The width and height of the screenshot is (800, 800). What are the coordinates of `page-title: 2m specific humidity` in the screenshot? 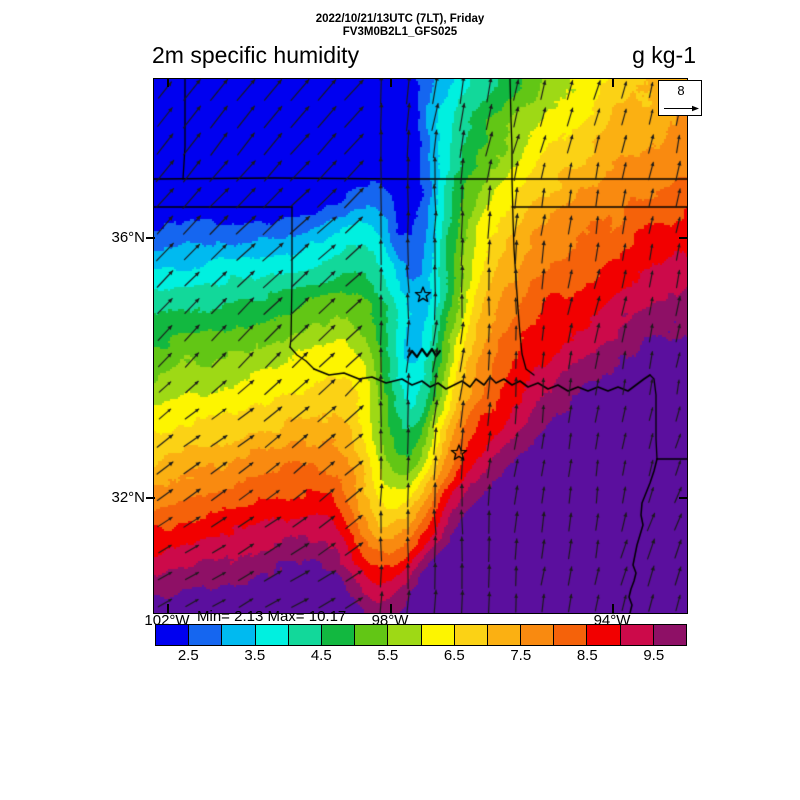 It's located at (256, 55).